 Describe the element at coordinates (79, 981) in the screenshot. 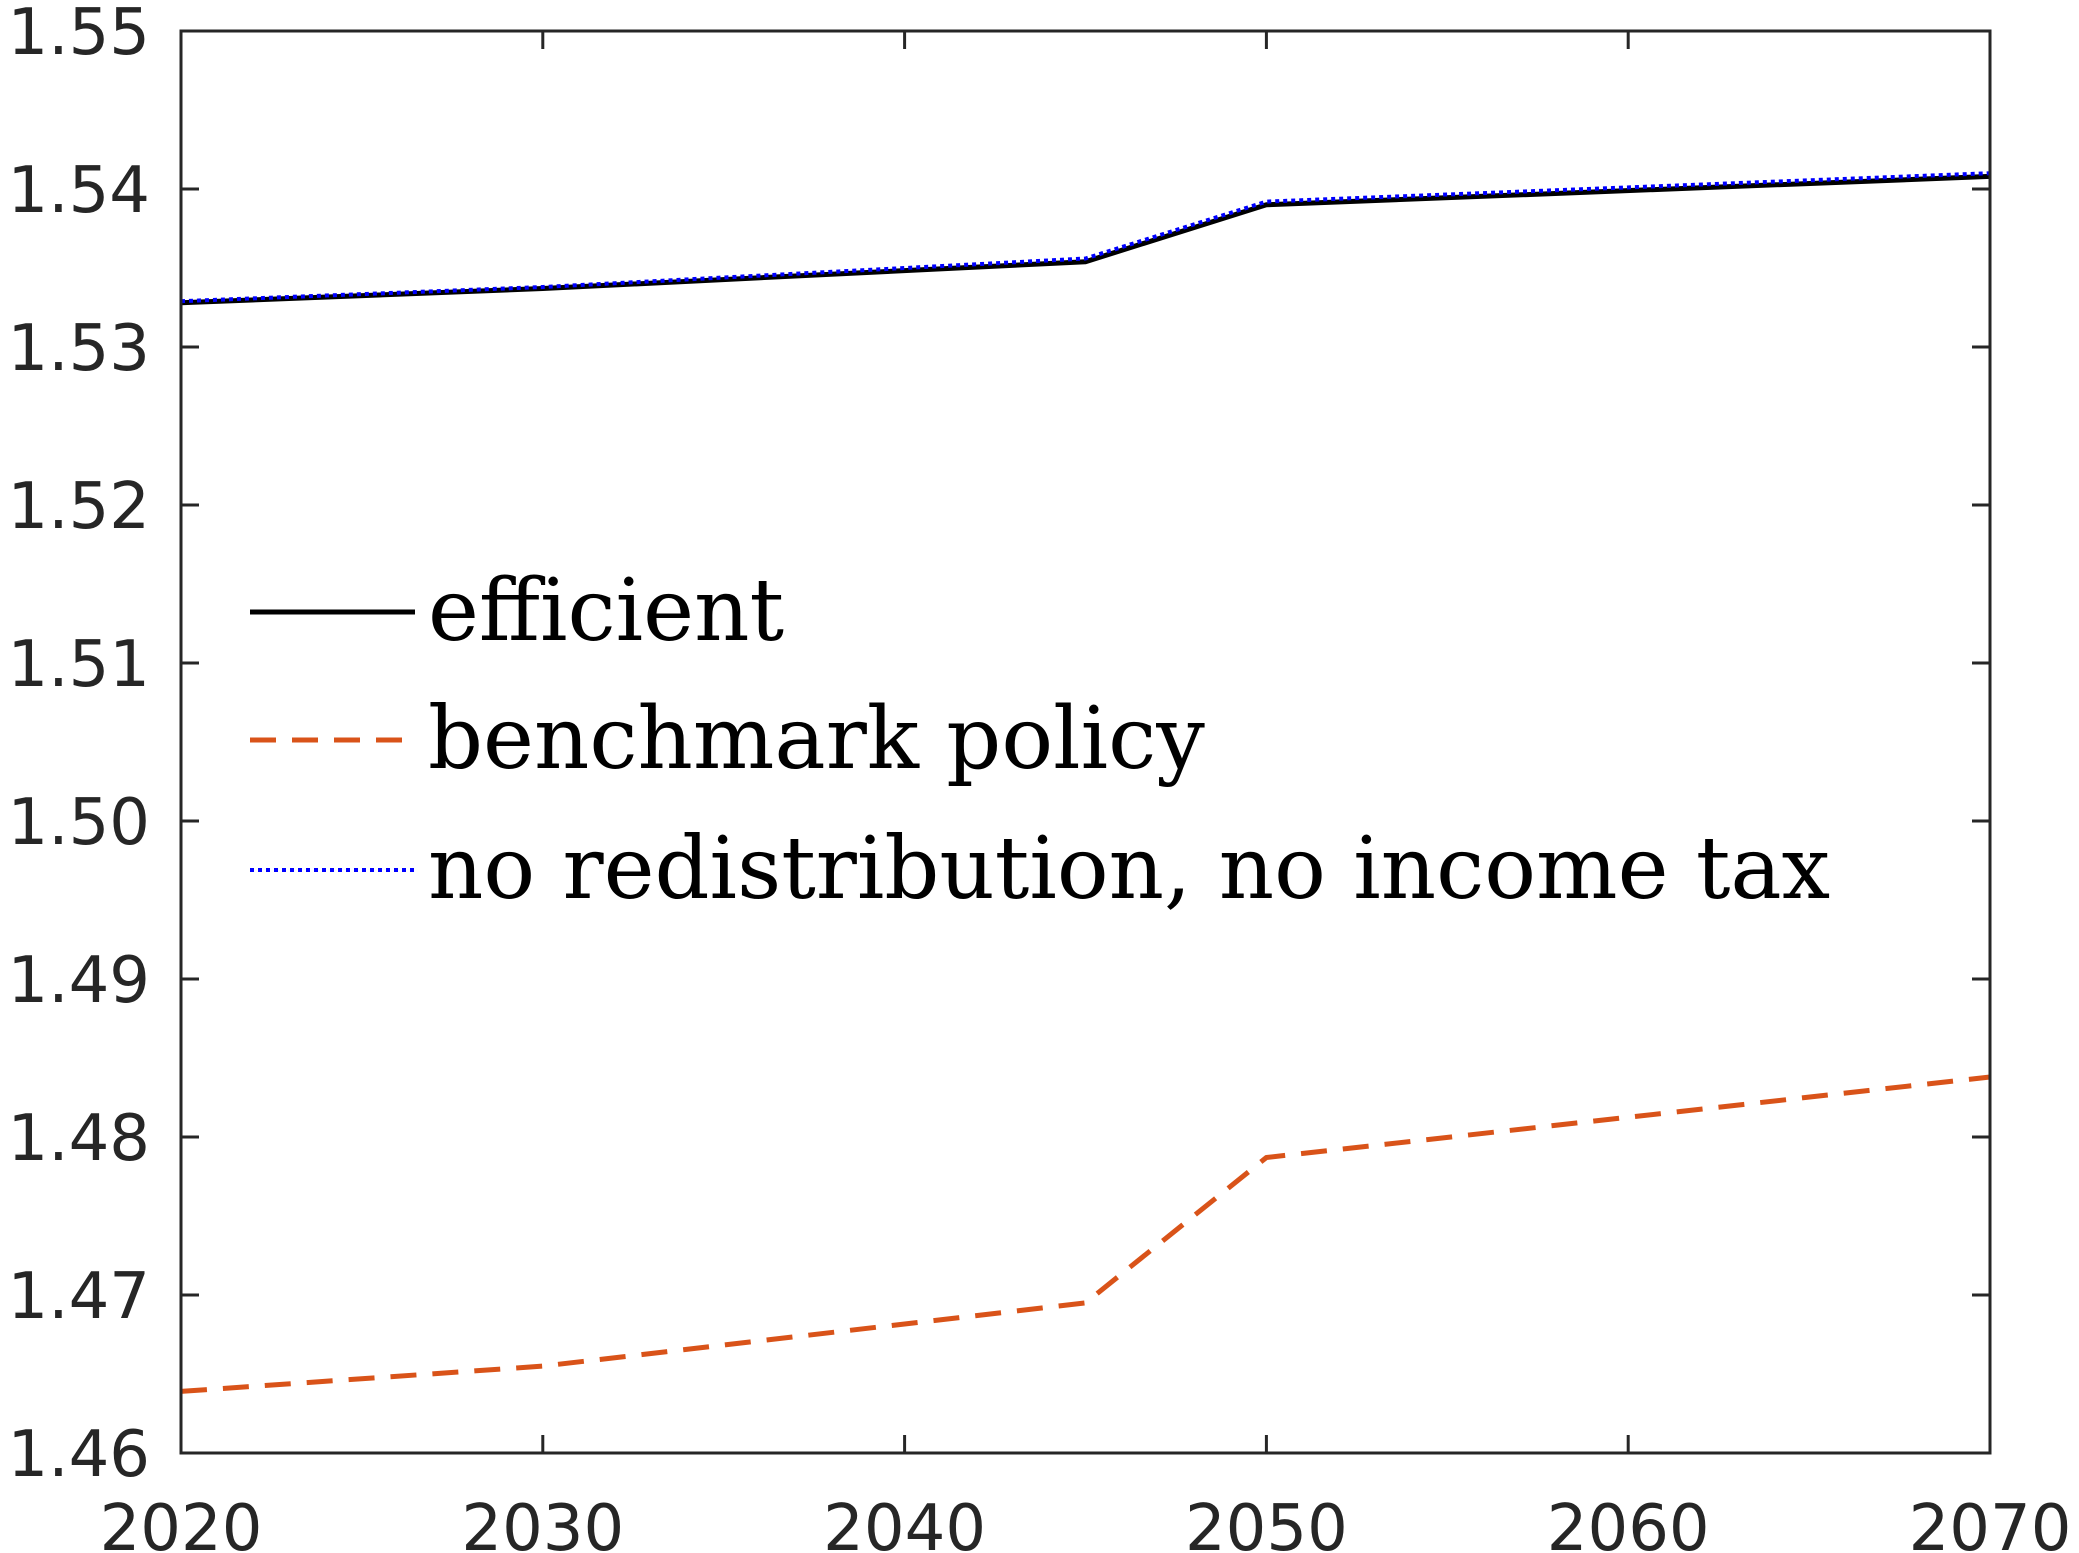

I see `y-tick-label: 1.49` at that location.